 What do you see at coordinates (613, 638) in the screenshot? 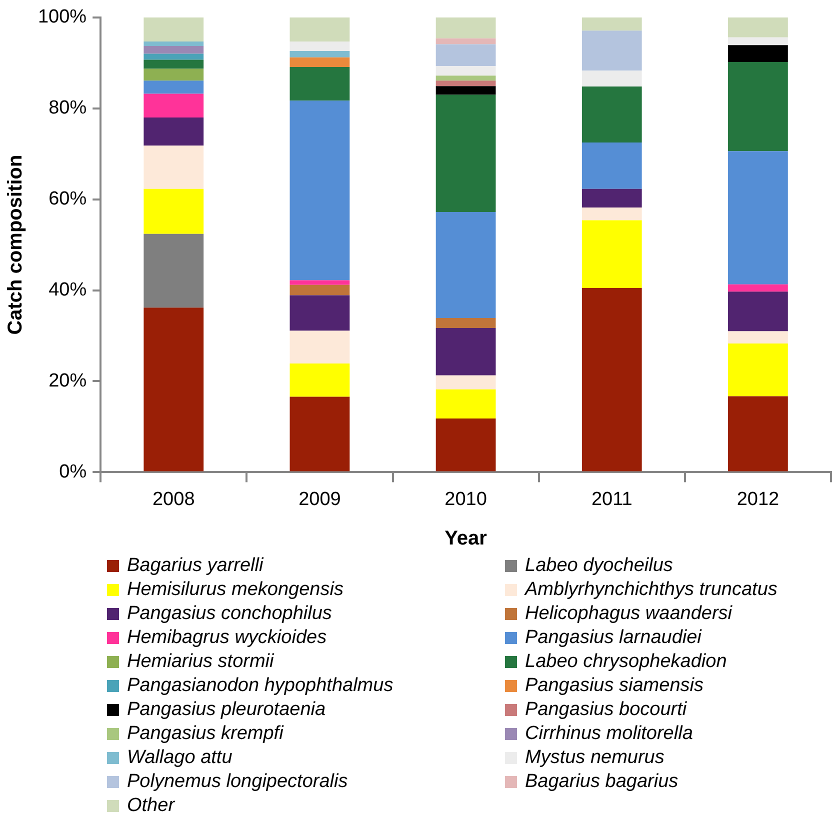
I see `legend-label: Pangasius larnaudiei` at bounding box center [613, 638].